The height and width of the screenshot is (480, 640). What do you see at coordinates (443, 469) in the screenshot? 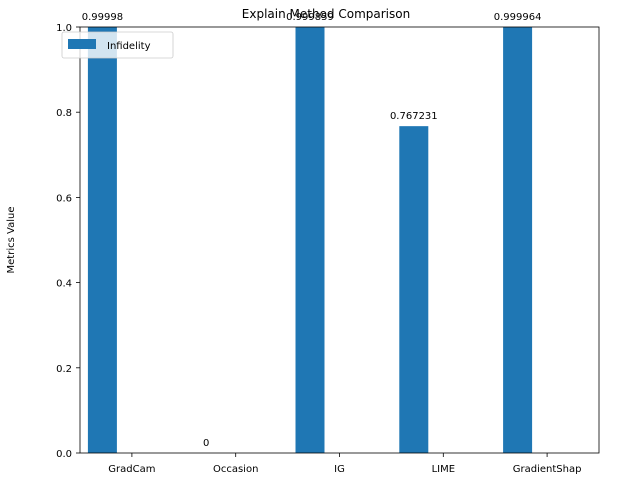
I see `x-tick-label-lime: LIME` at bounding box center [443, 469].